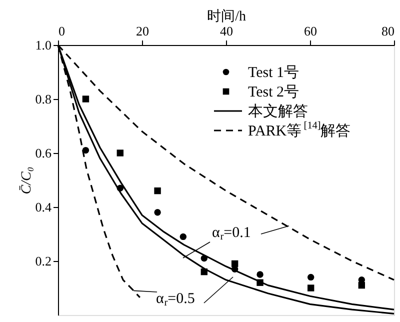 The width and height of the screenshot is (400, 322). Describe the element at coordinates (61, 31) in the screenshot. I see `x-tick-label: 0` at that location.